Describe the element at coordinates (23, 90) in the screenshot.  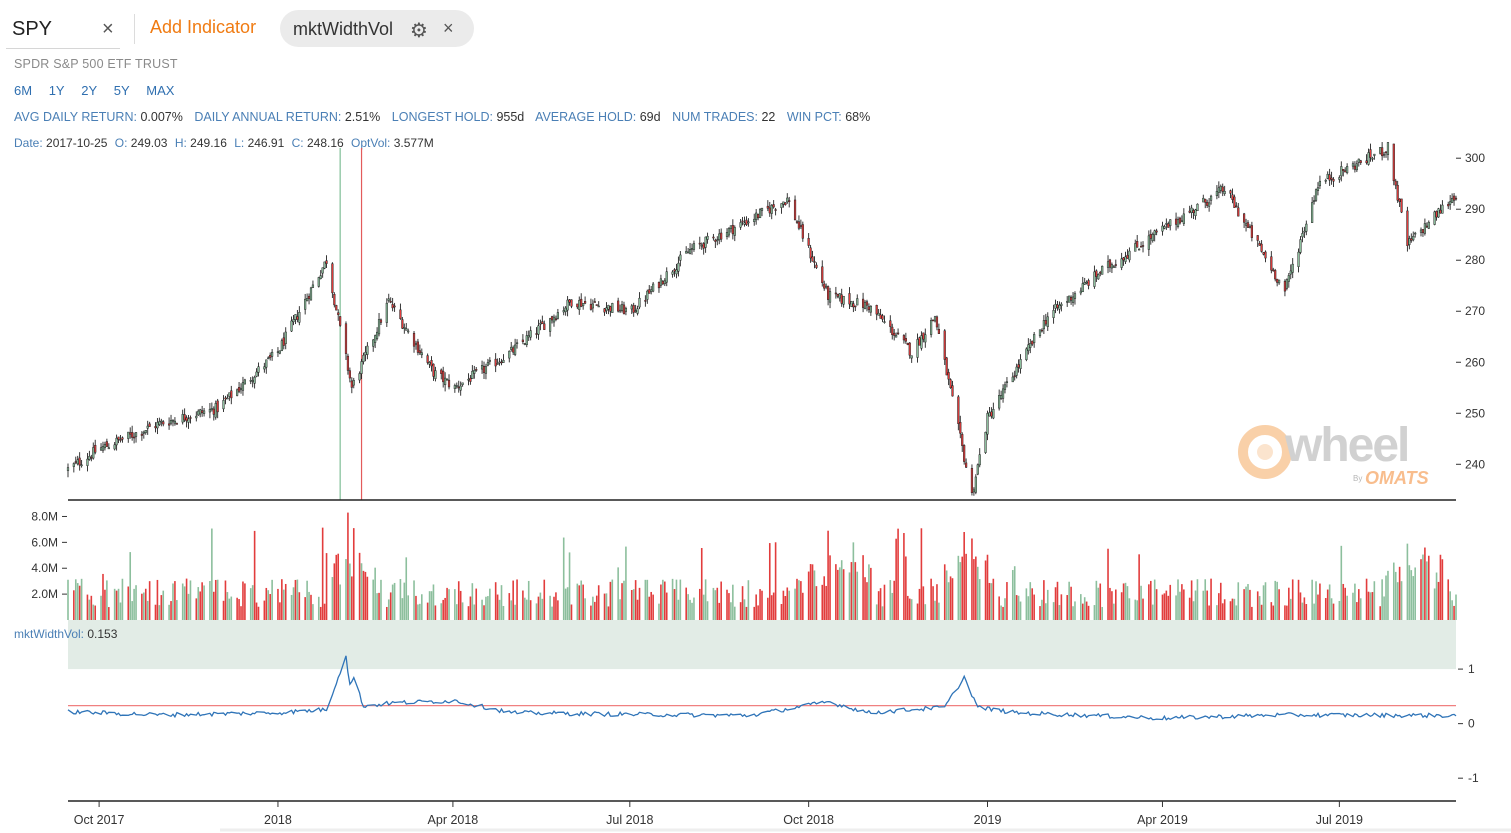
I see `range-button-6m: 6M` at that location.